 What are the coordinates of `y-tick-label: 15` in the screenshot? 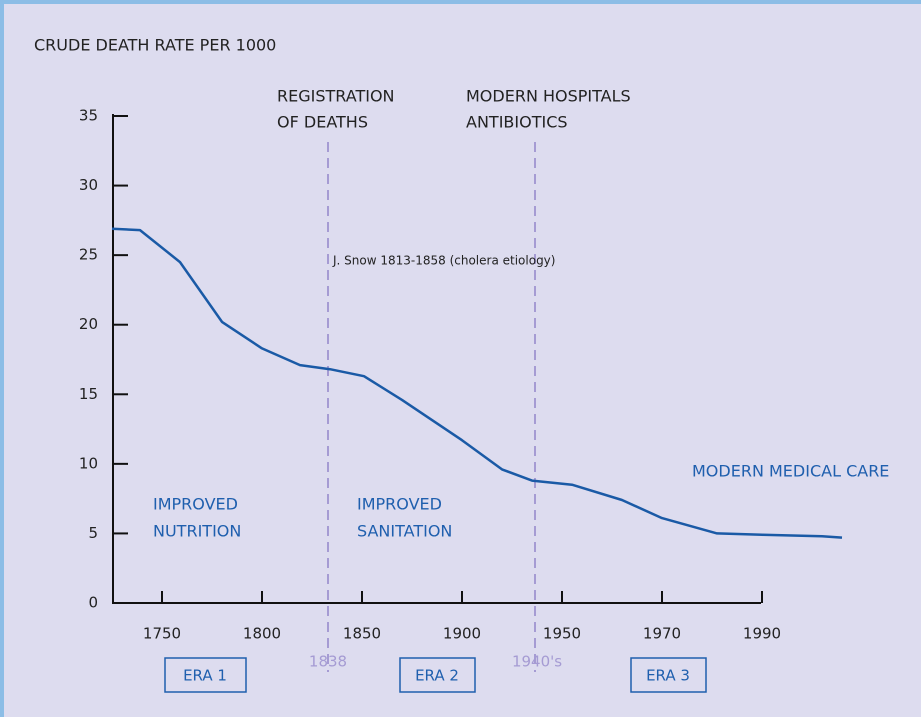 It's located at (88, 394).